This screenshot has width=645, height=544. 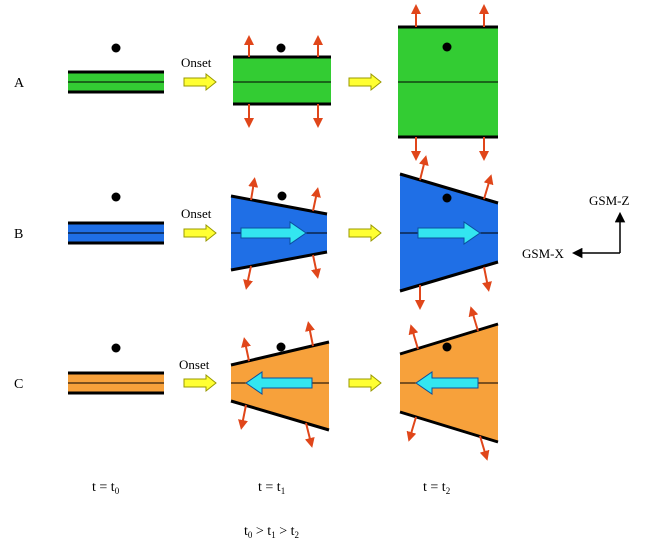 I want to click on row-b-t2-flow-arrow, so click(x=449, y=233).